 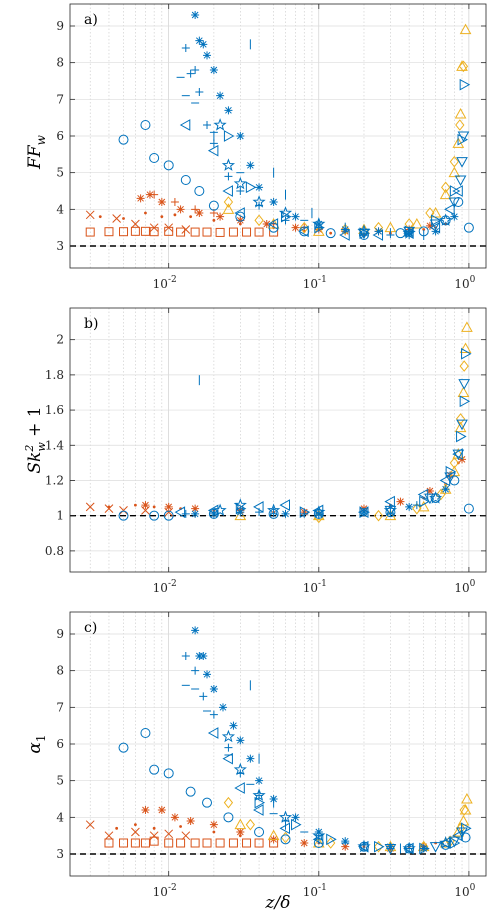 What do you see at coordinates (35, 157) in the screenshot?
I see `ylabel-a-main: FF` at bounding box center [35, 157].